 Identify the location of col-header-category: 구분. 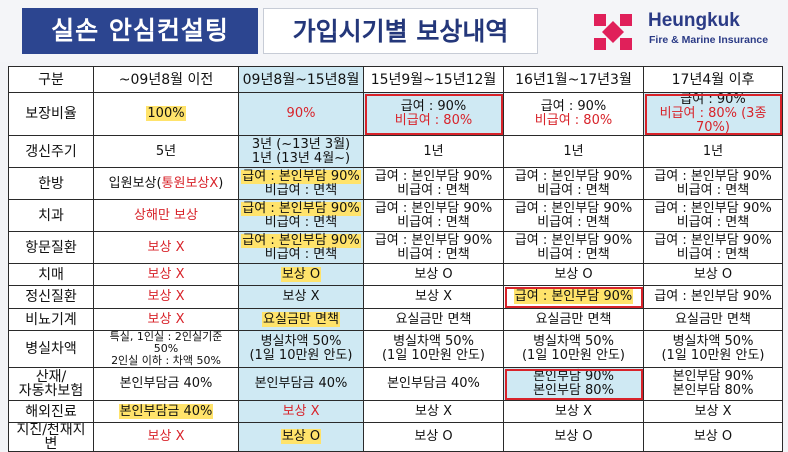
(51, 79).